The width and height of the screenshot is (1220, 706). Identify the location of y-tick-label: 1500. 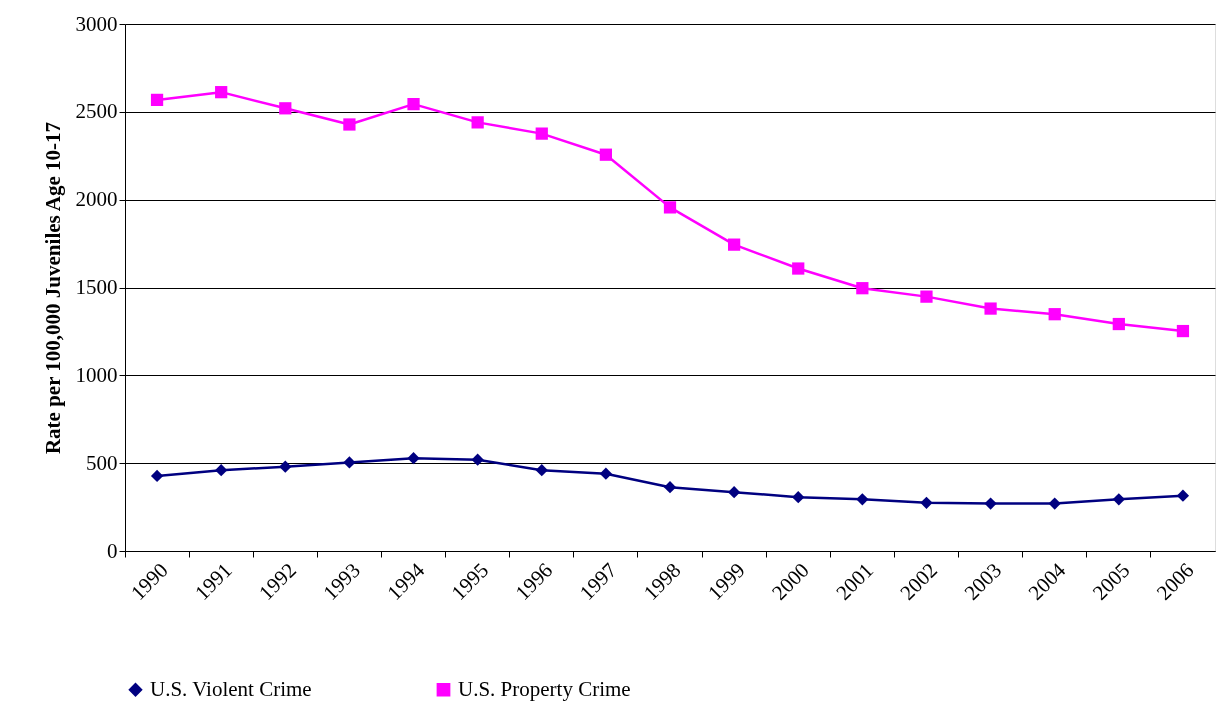
(96, 287).